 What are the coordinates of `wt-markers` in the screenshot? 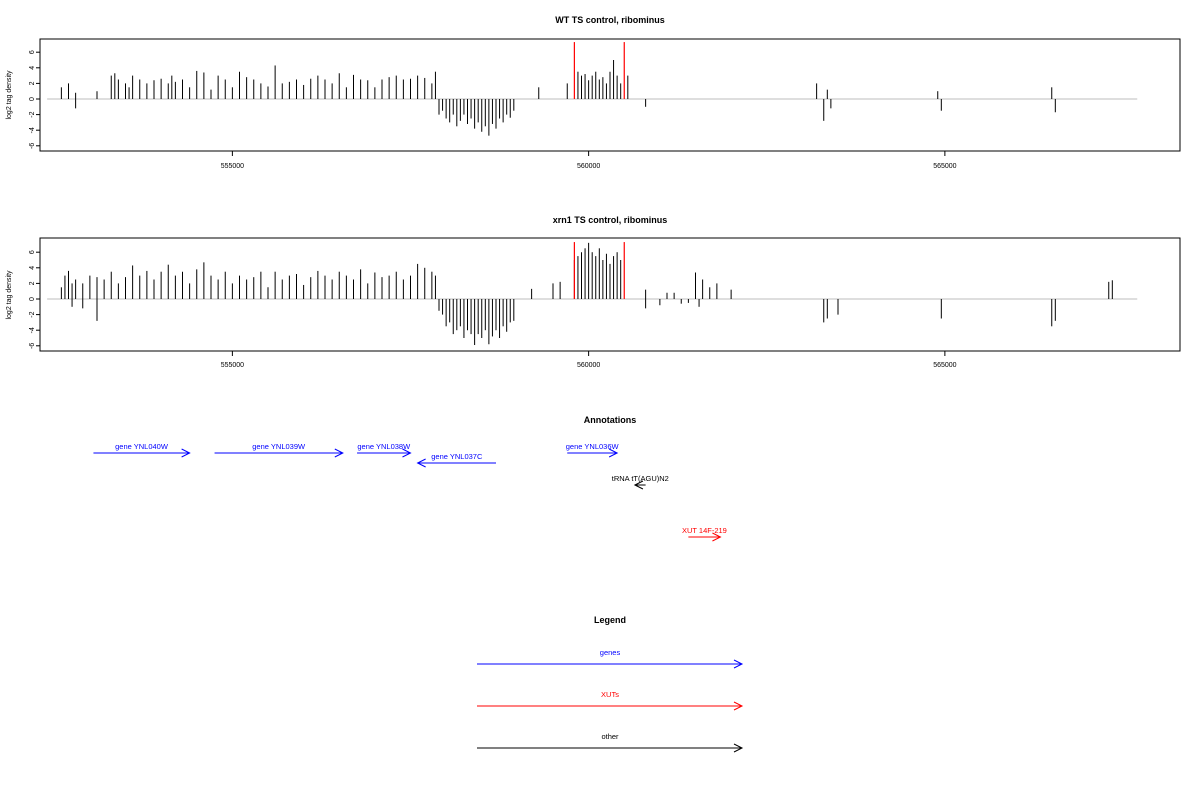 It's located at (599, 70).